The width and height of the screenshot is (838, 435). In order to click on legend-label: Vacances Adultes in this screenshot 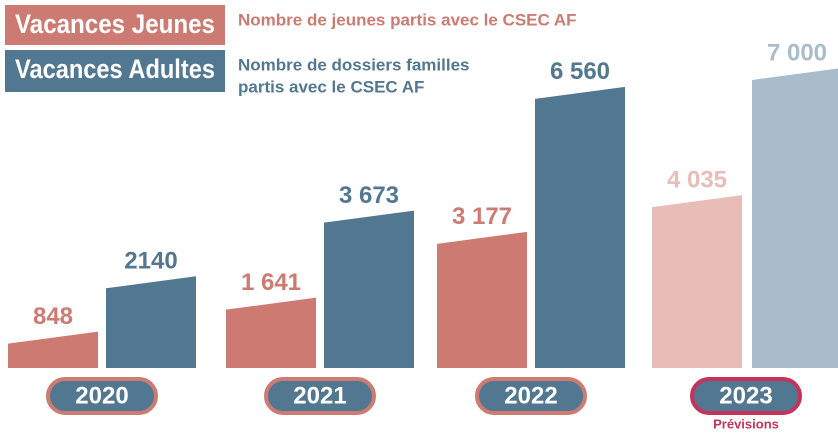, I will do `click(115, 69)`.